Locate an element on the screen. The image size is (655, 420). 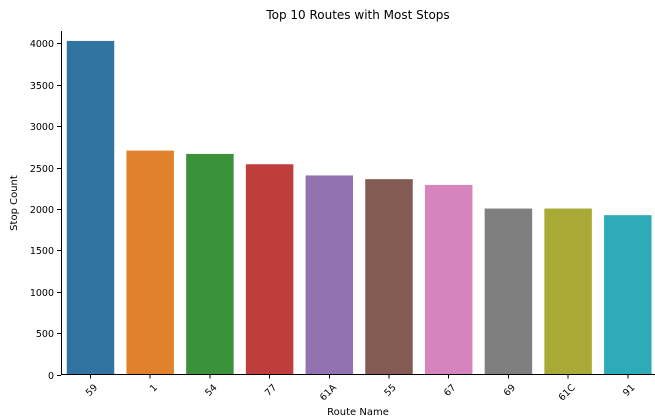
y-tick-label-4000: 4000 is located at coordinates (42, 44).